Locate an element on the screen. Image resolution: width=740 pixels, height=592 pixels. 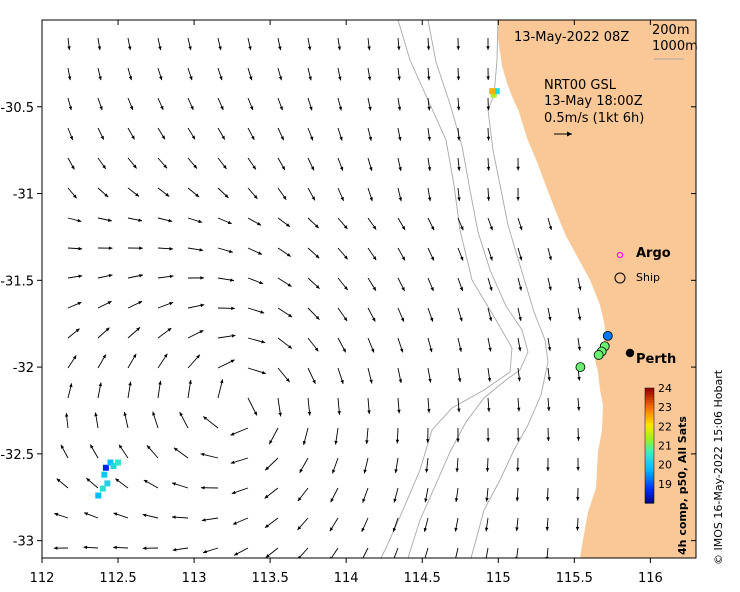
y-tick-label: -32 is located at coordinates (23, 368).